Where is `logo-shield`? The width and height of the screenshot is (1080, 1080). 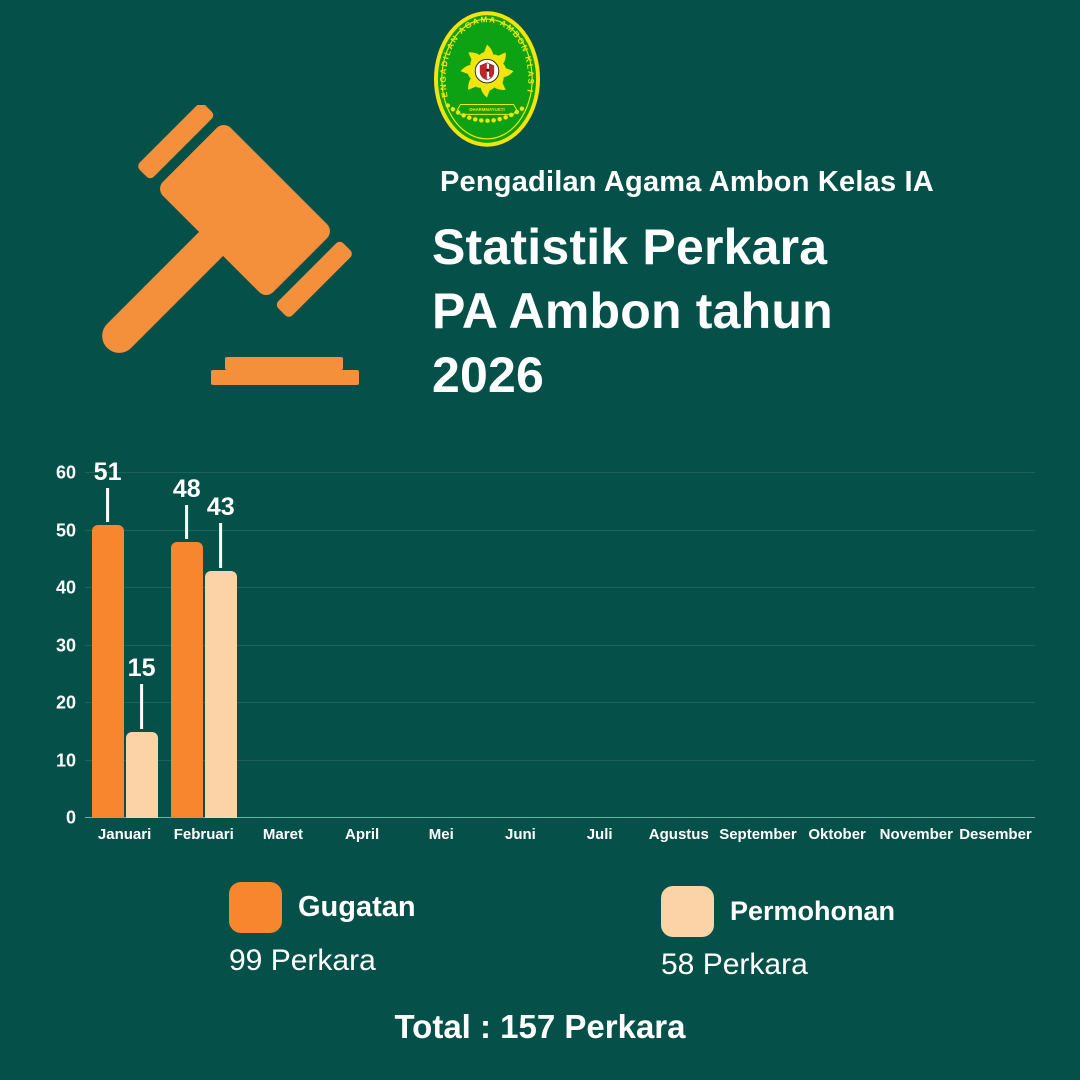 logo-shield is located at coordinates (487, 71).